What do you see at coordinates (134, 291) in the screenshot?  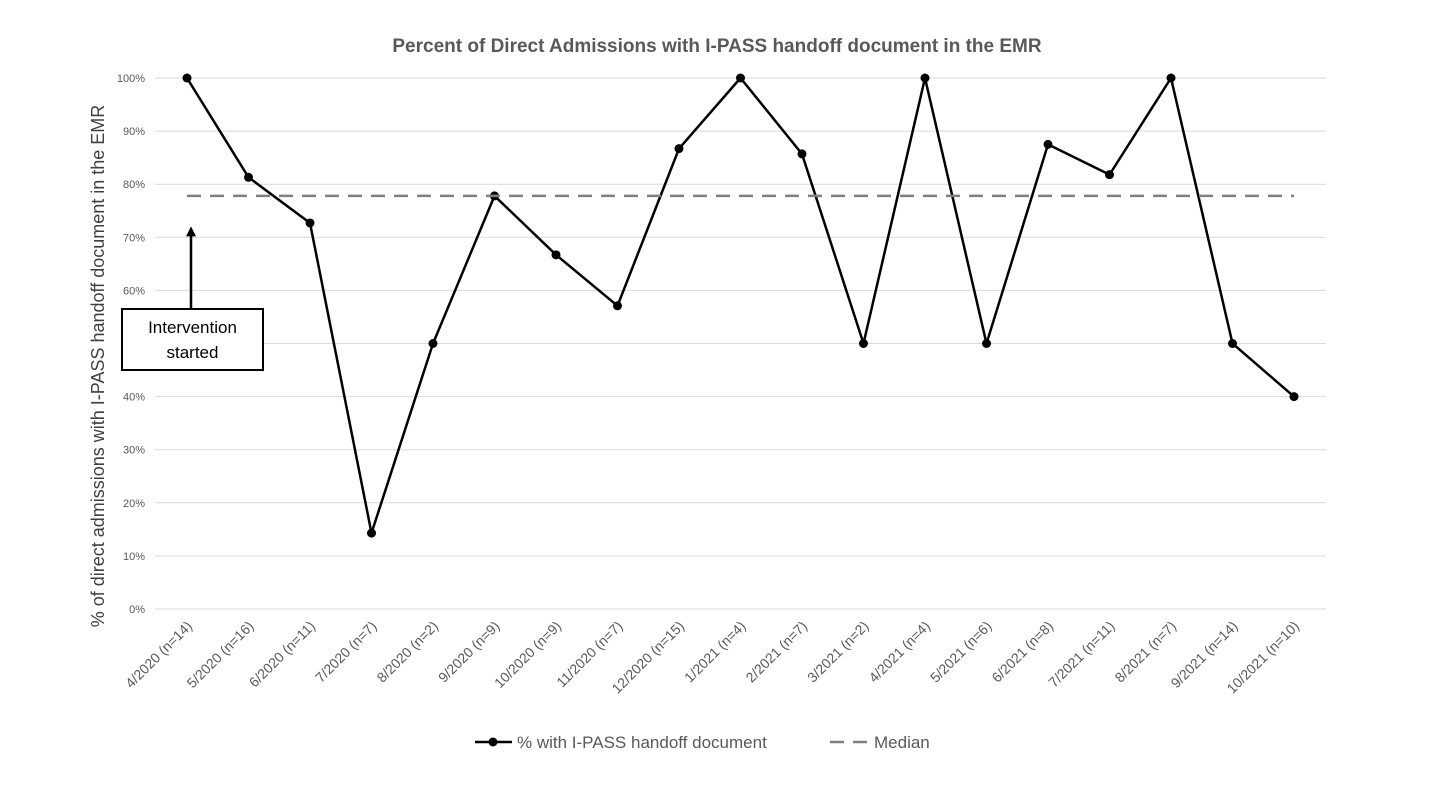 I see `y-tick-label: 60%` at bounding box center [134, 291].